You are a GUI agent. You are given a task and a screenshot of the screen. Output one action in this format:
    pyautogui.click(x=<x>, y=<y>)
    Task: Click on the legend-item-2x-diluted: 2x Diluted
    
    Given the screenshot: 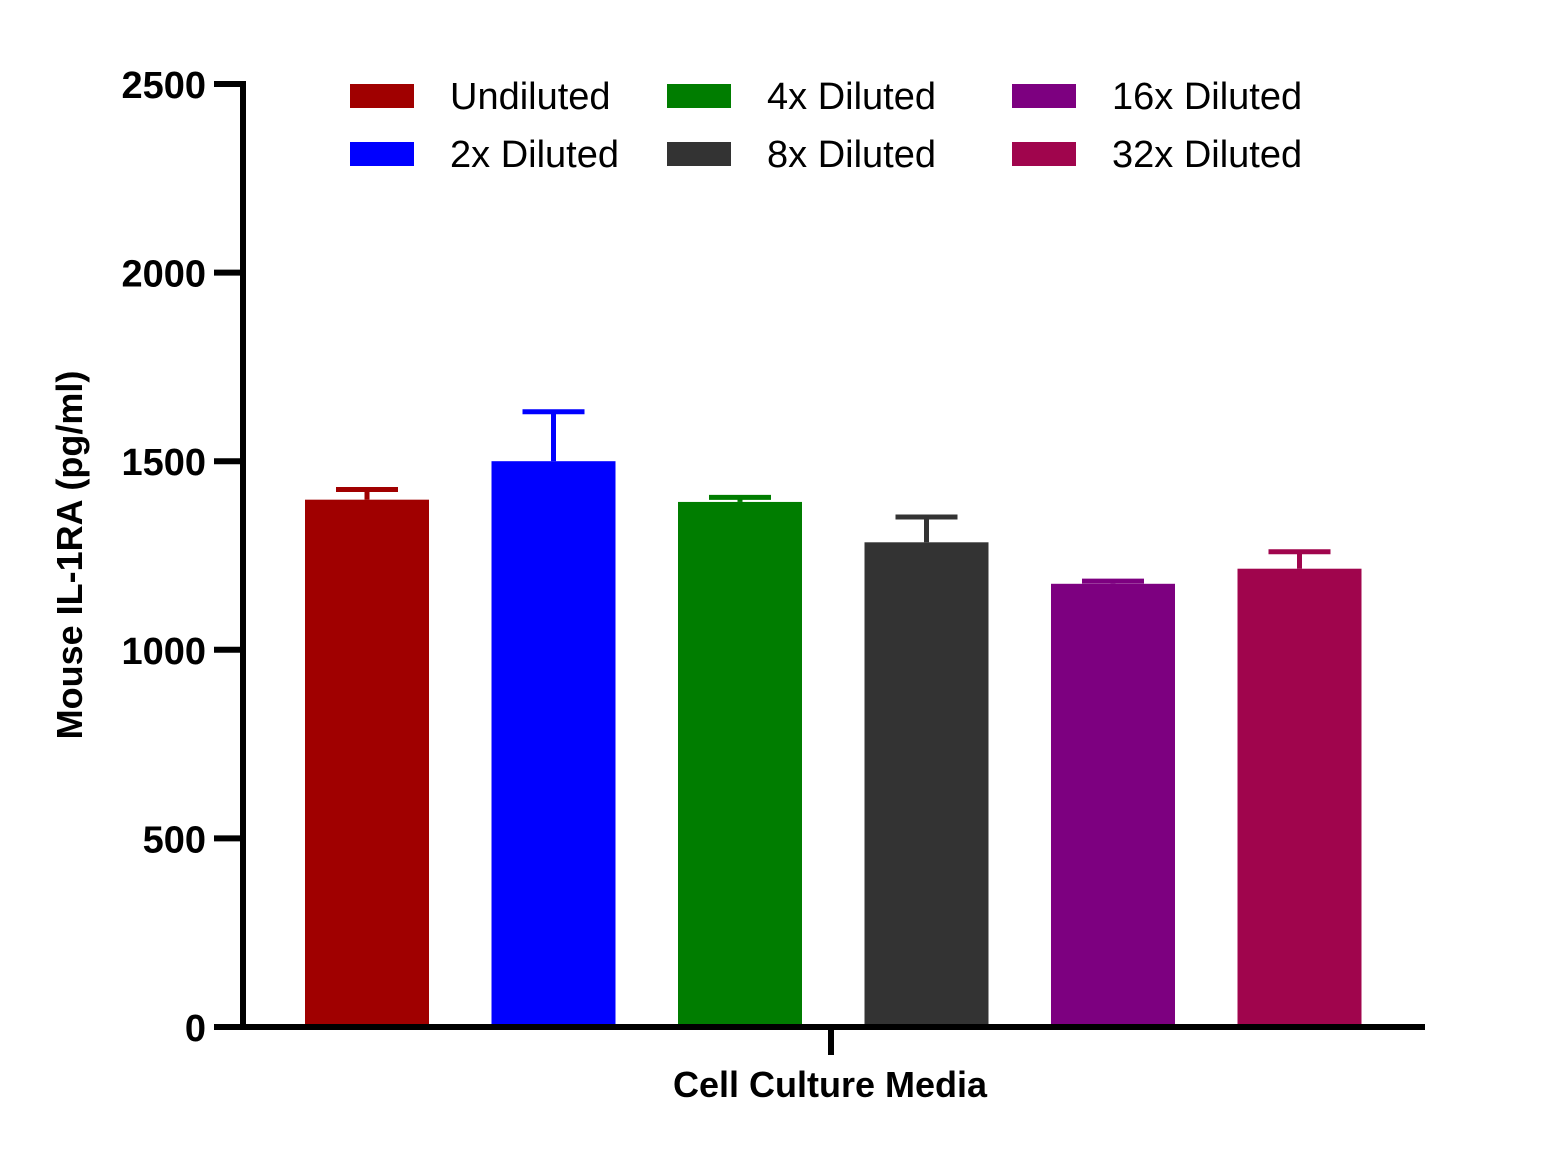 What is the action you would take?
    pyautogui.click(x=484, y=155)
    